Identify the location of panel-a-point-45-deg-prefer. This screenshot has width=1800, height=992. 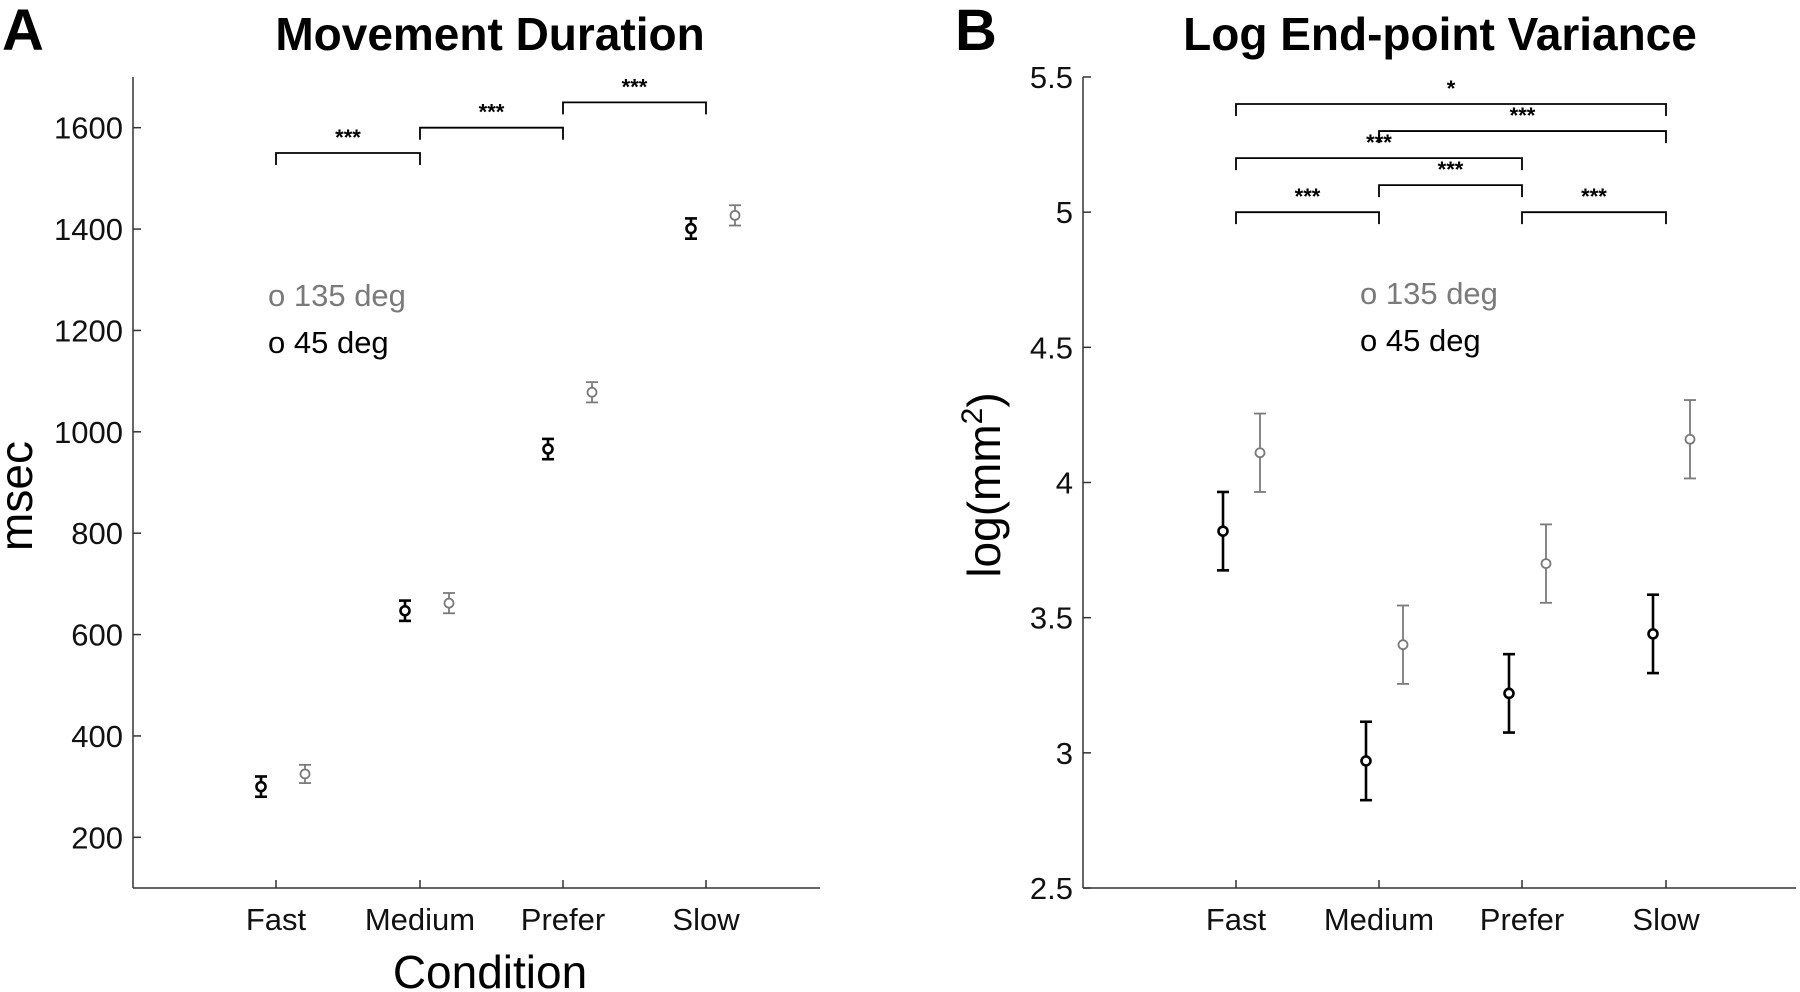
(548, 449).